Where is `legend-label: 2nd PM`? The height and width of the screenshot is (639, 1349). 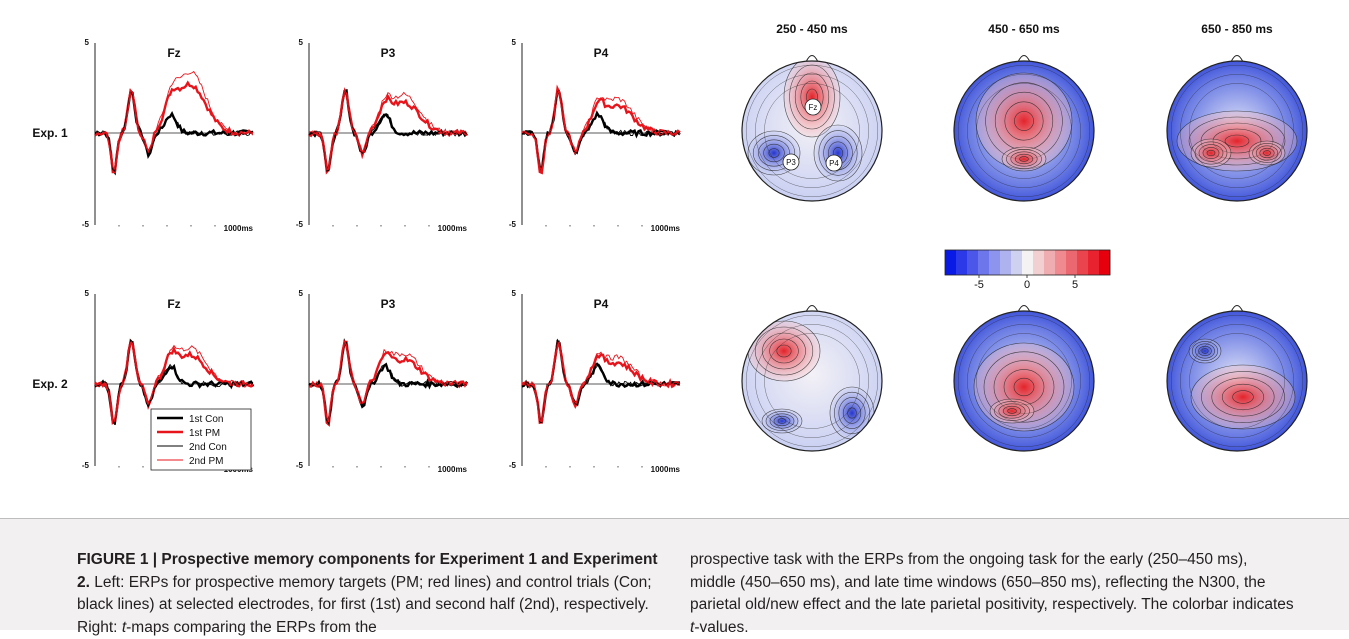
legend-label: 2nd PM is located at coordinates (206, 461).